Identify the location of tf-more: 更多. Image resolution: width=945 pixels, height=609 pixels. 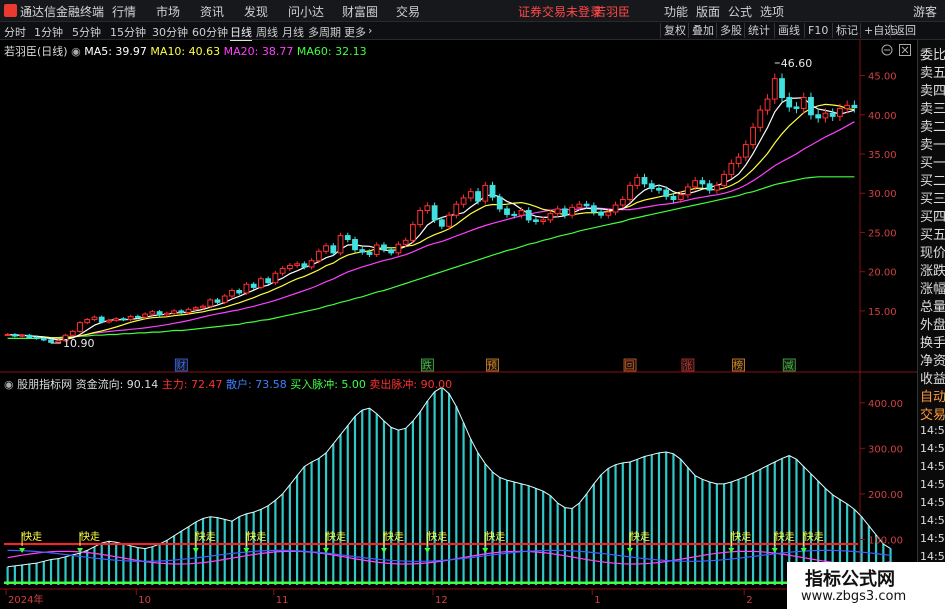
(355, 32).